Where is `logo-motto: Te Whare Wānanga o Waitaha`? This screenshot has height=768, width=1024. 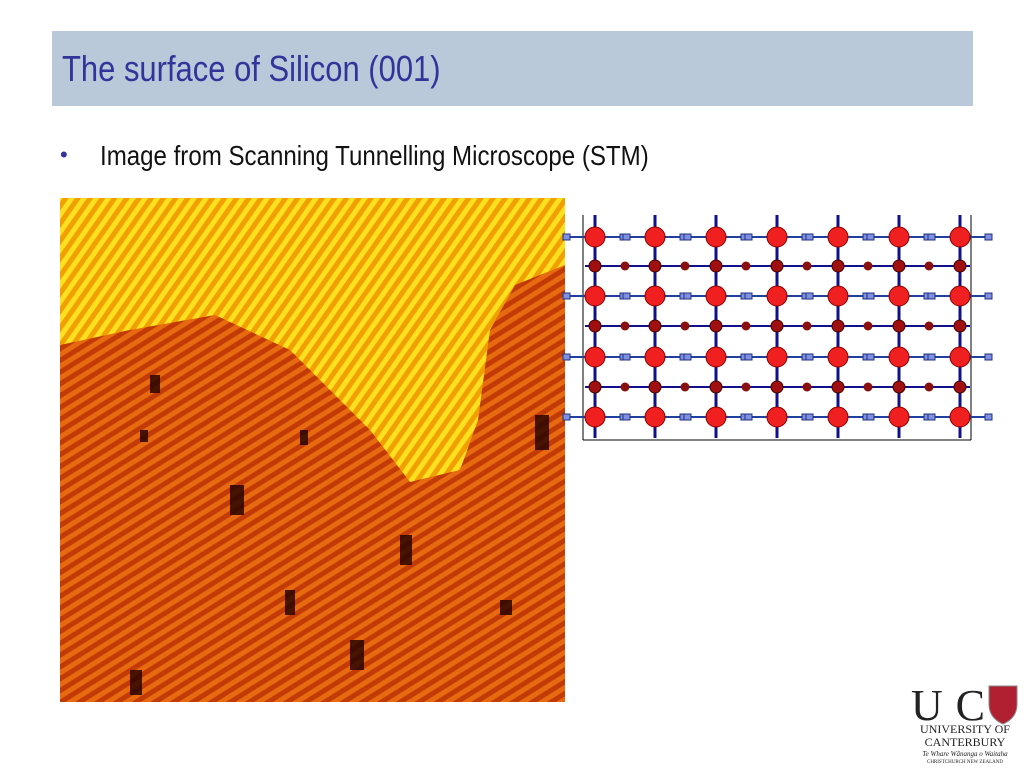 logo-motto: Te Whare Wānanga o Waitaha is located at coordinates (965, 754).